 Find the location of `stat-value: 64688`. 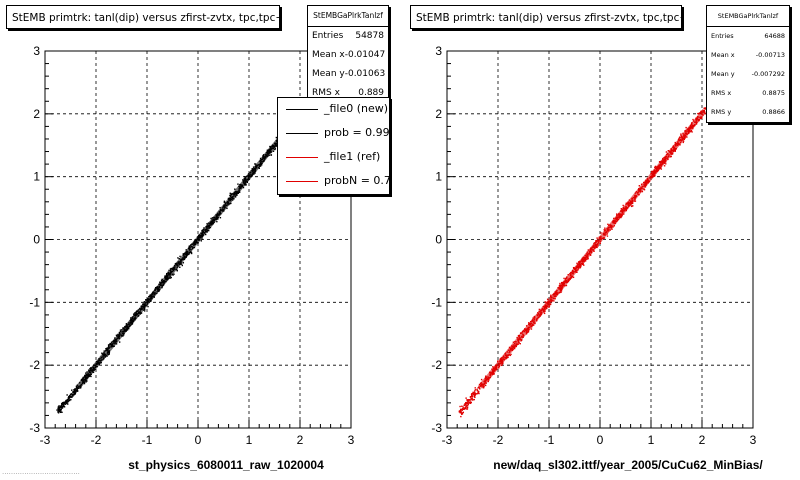

stat-value: 64688 is located at coordinates (774, 36).